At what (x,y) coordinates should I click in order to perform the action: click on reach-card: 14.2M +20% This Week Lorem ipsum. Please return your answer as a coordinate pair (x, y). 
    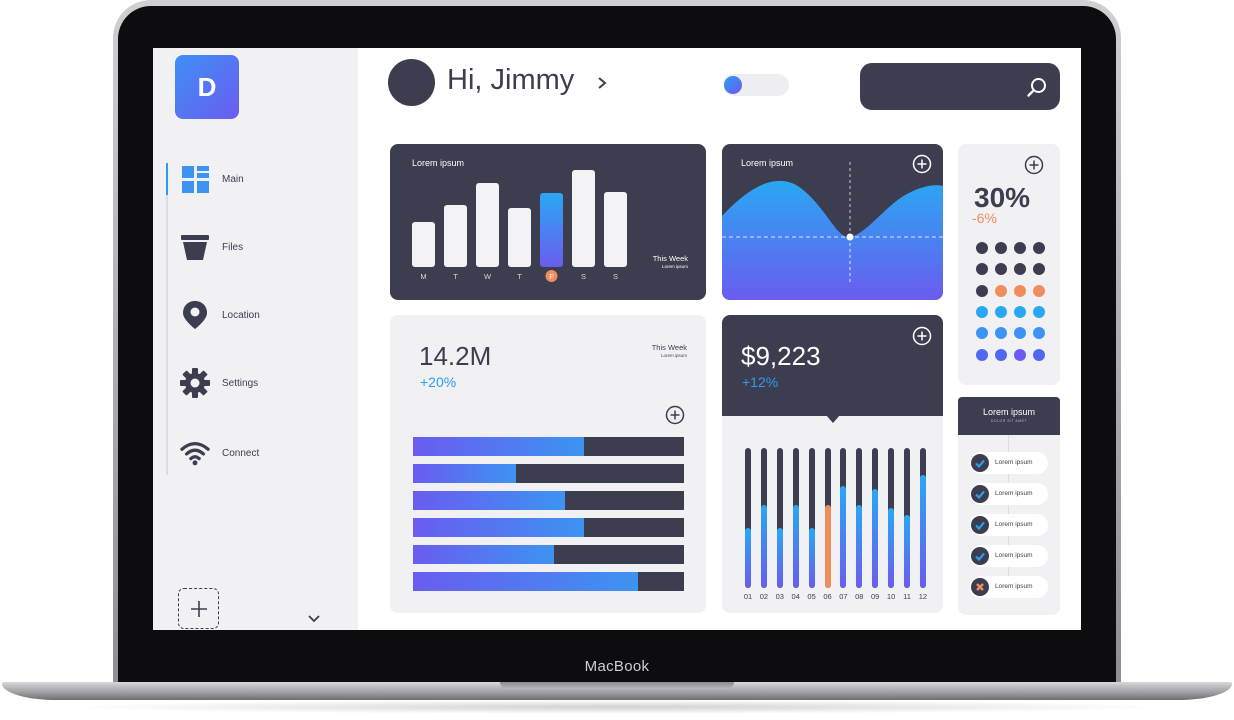
    Looking at the image, I should click on (548, 464).